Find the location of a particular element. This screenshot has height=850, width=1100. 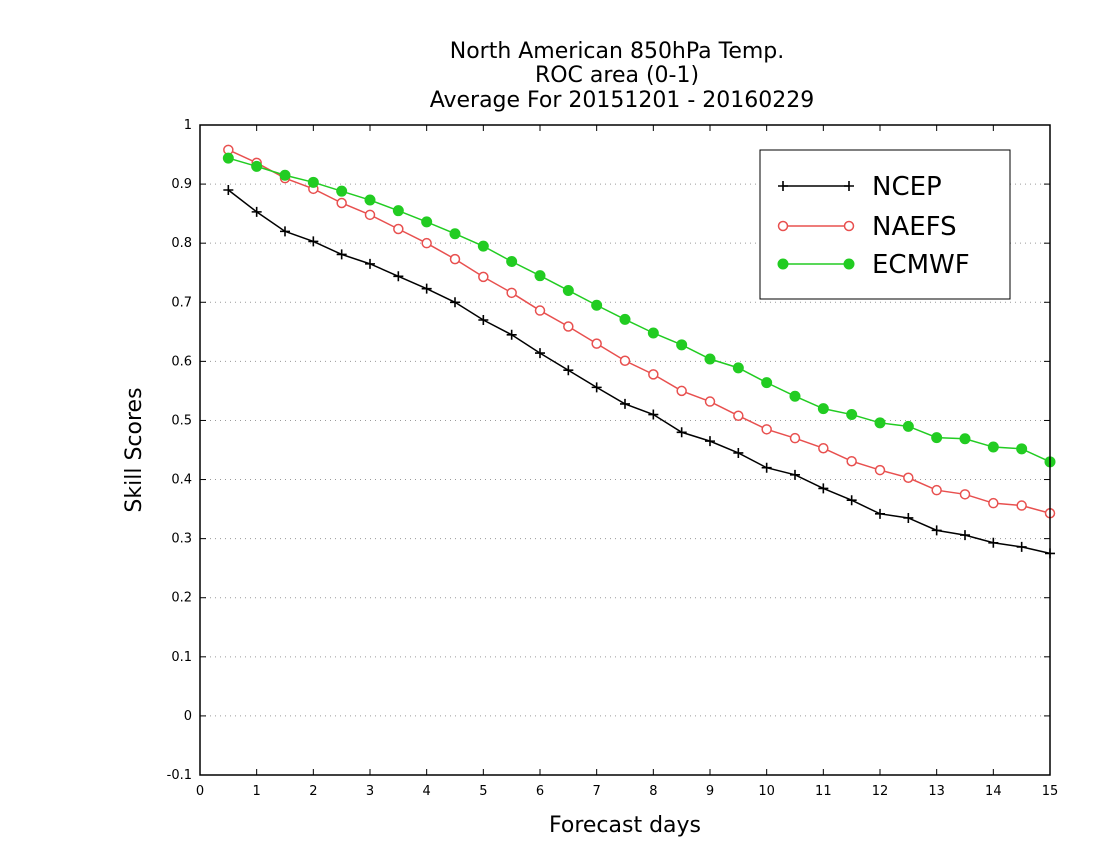

x-tick-label: 4 is located at coordinates (427, 791).